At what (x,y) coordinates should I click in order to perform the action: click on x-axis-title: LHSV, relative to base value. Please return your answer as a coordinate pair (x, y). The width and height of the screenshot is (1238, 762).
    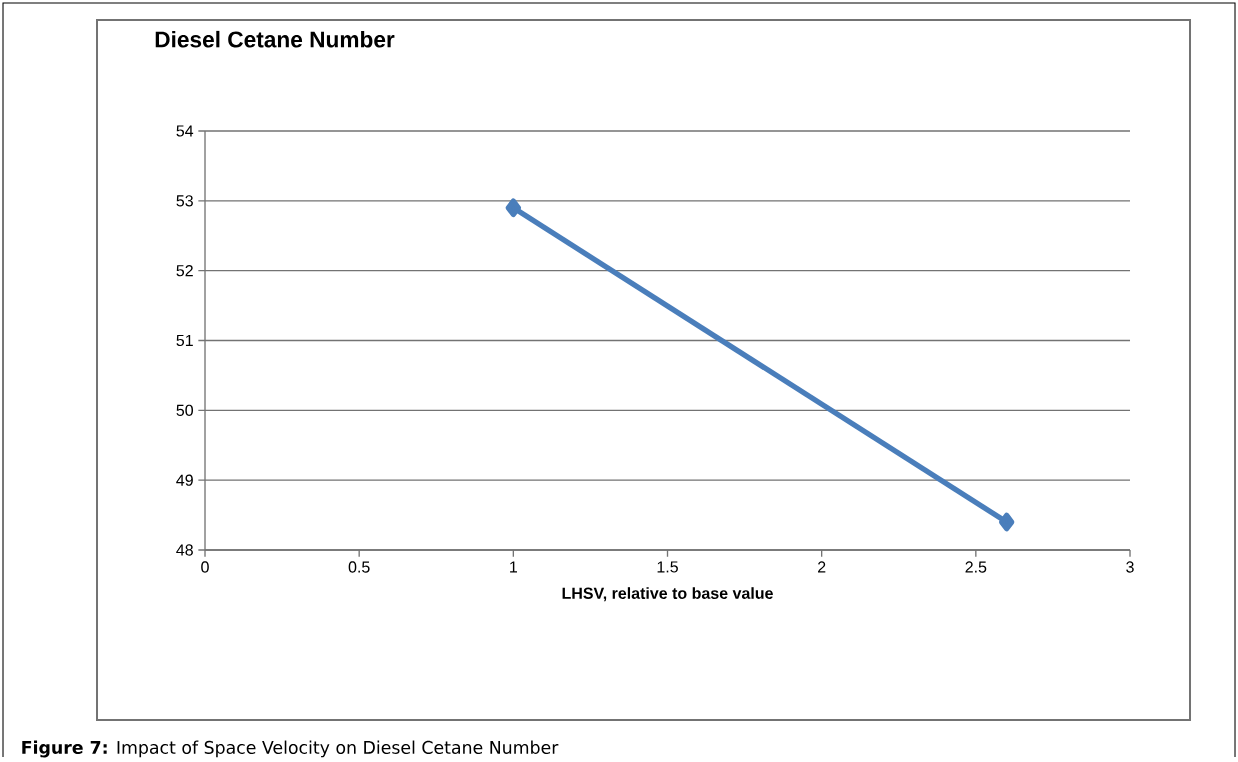
    Looking at the image, I should click on (667, 594).